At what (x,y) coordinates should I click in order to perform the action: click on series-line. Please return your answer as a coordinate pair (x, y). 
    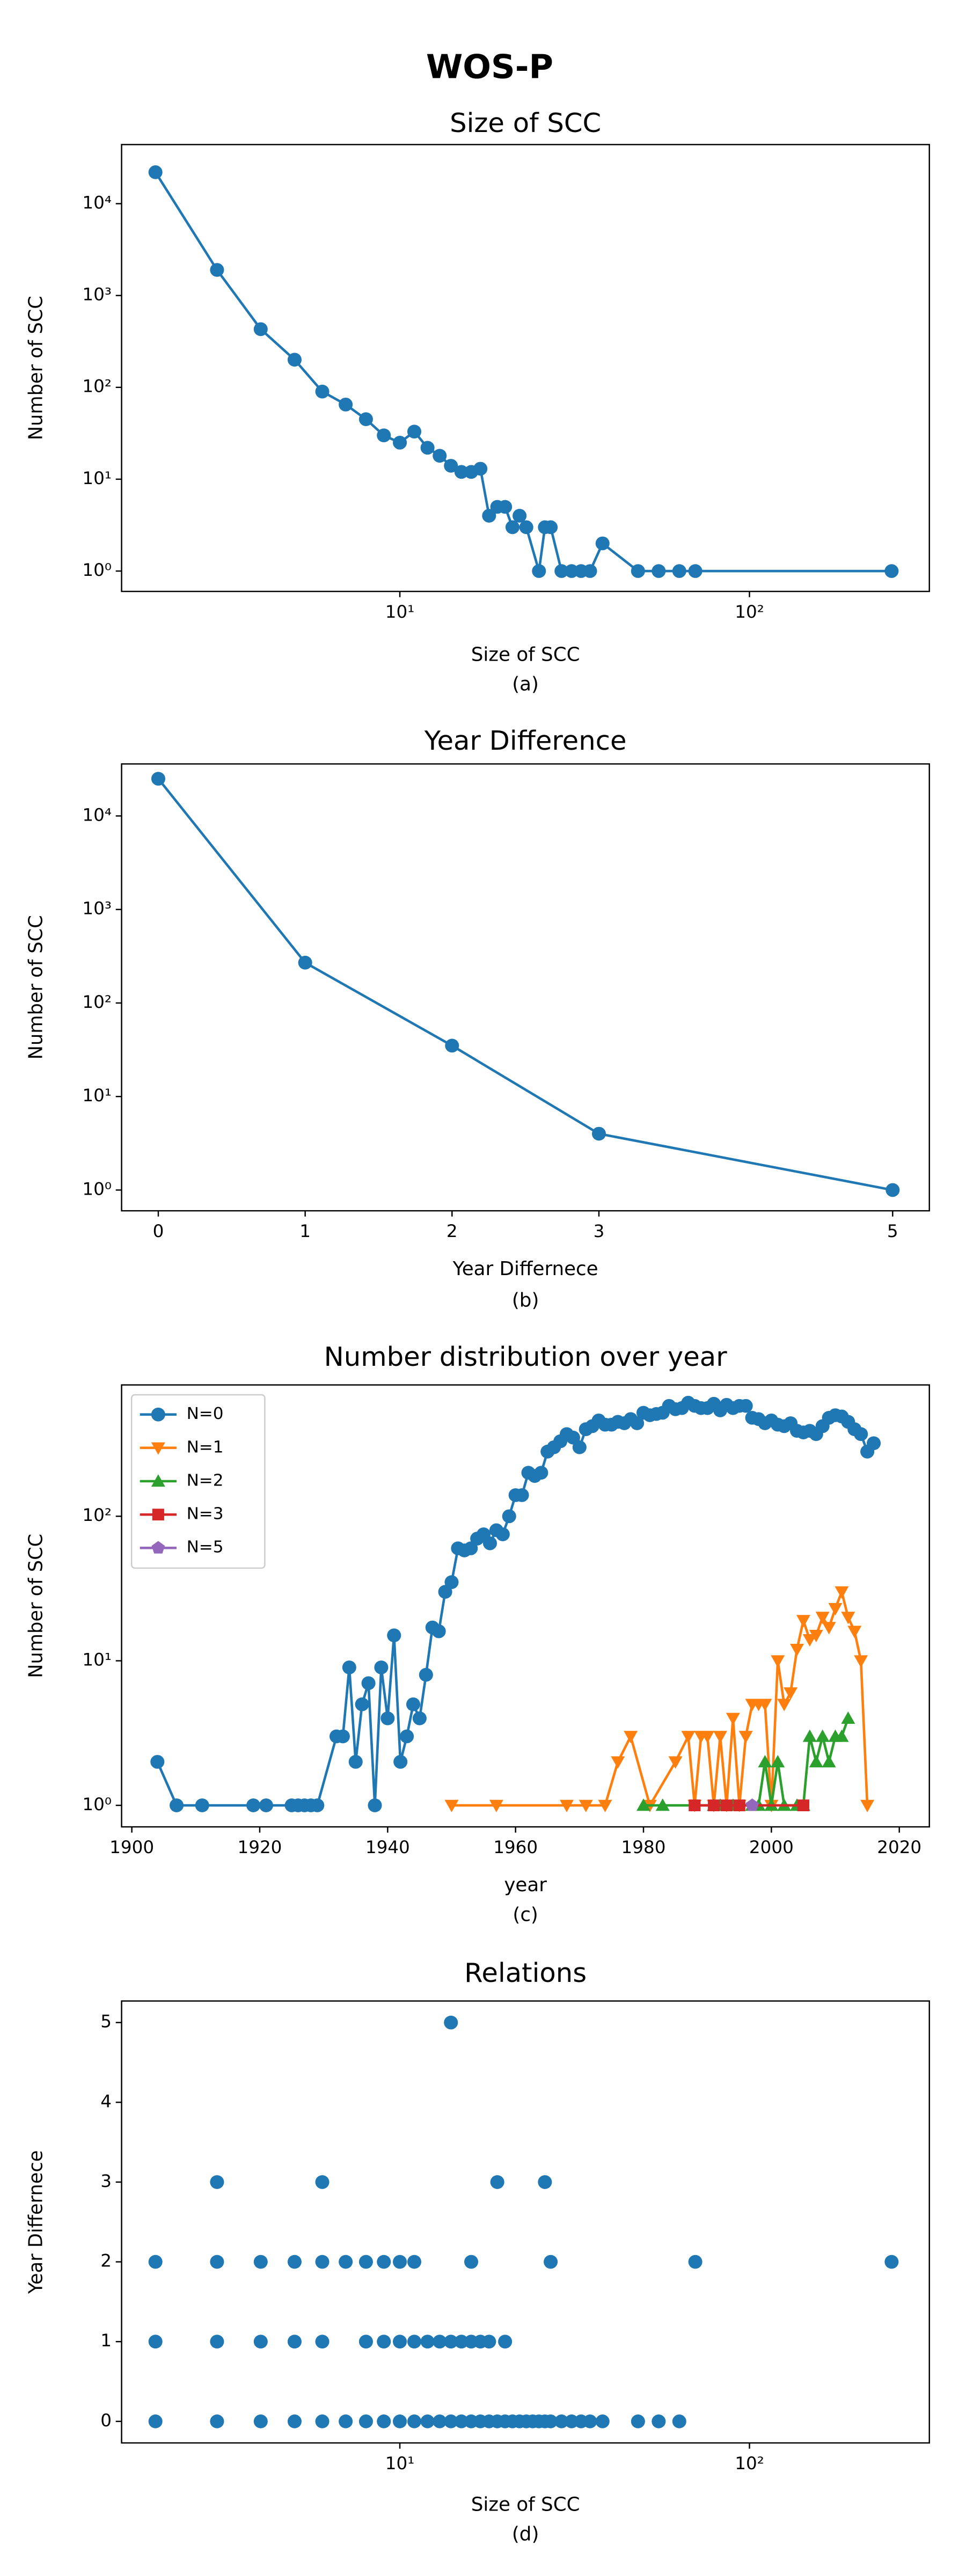
    Looking at the image, I should click on (525, 984).